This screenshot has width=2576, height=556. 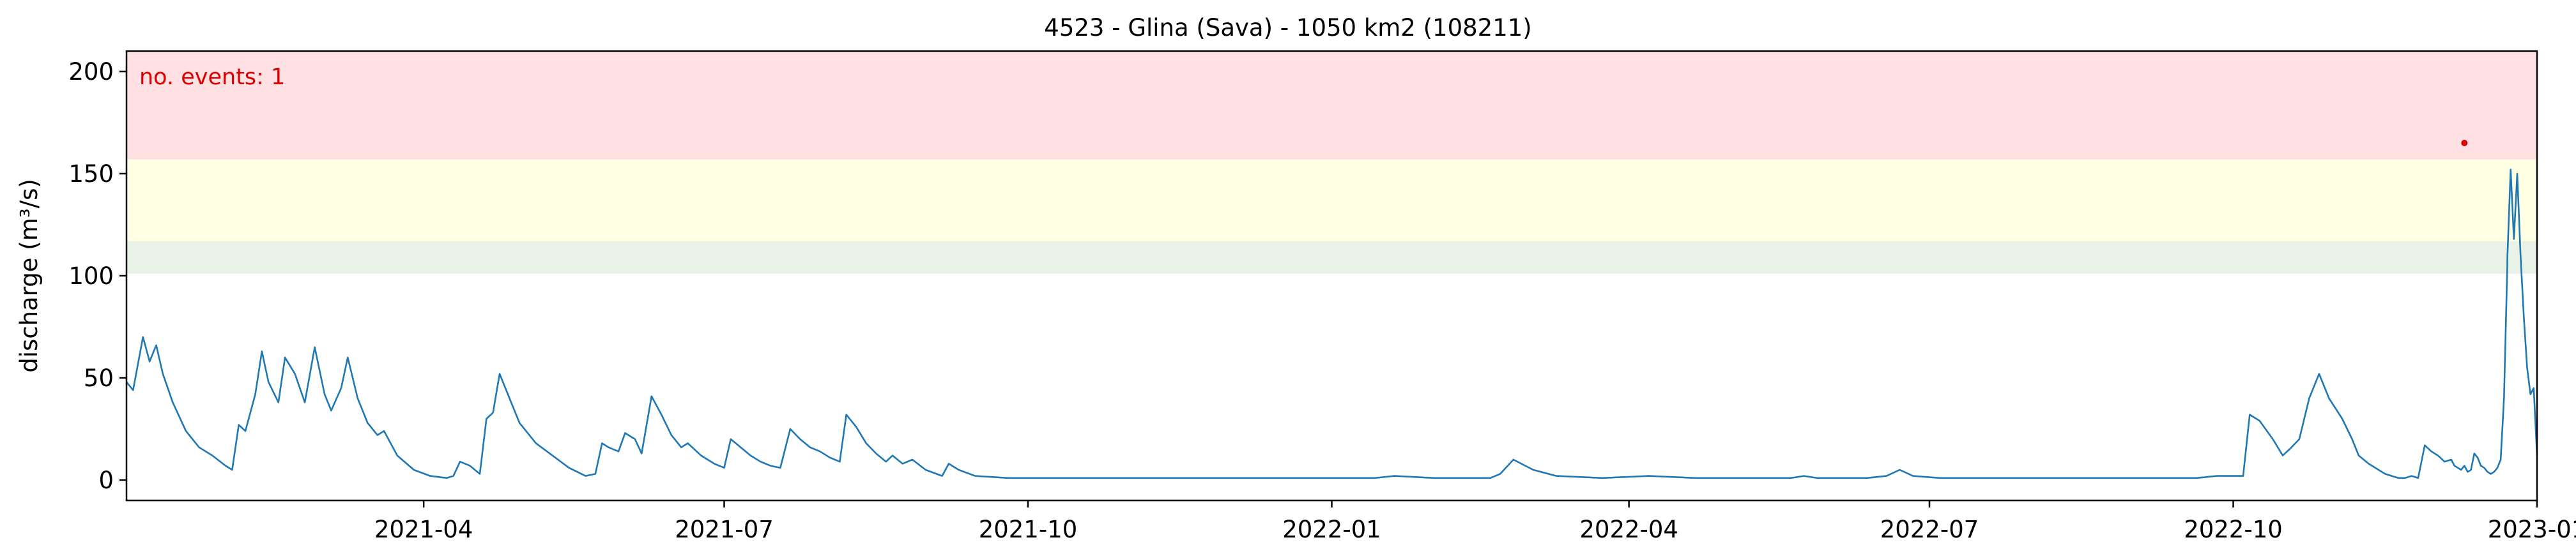 What do you see at coordinates (423, 529) in the screenshot?
I see `x-tick-label: 2021-04` at bounding box center [423, 529].